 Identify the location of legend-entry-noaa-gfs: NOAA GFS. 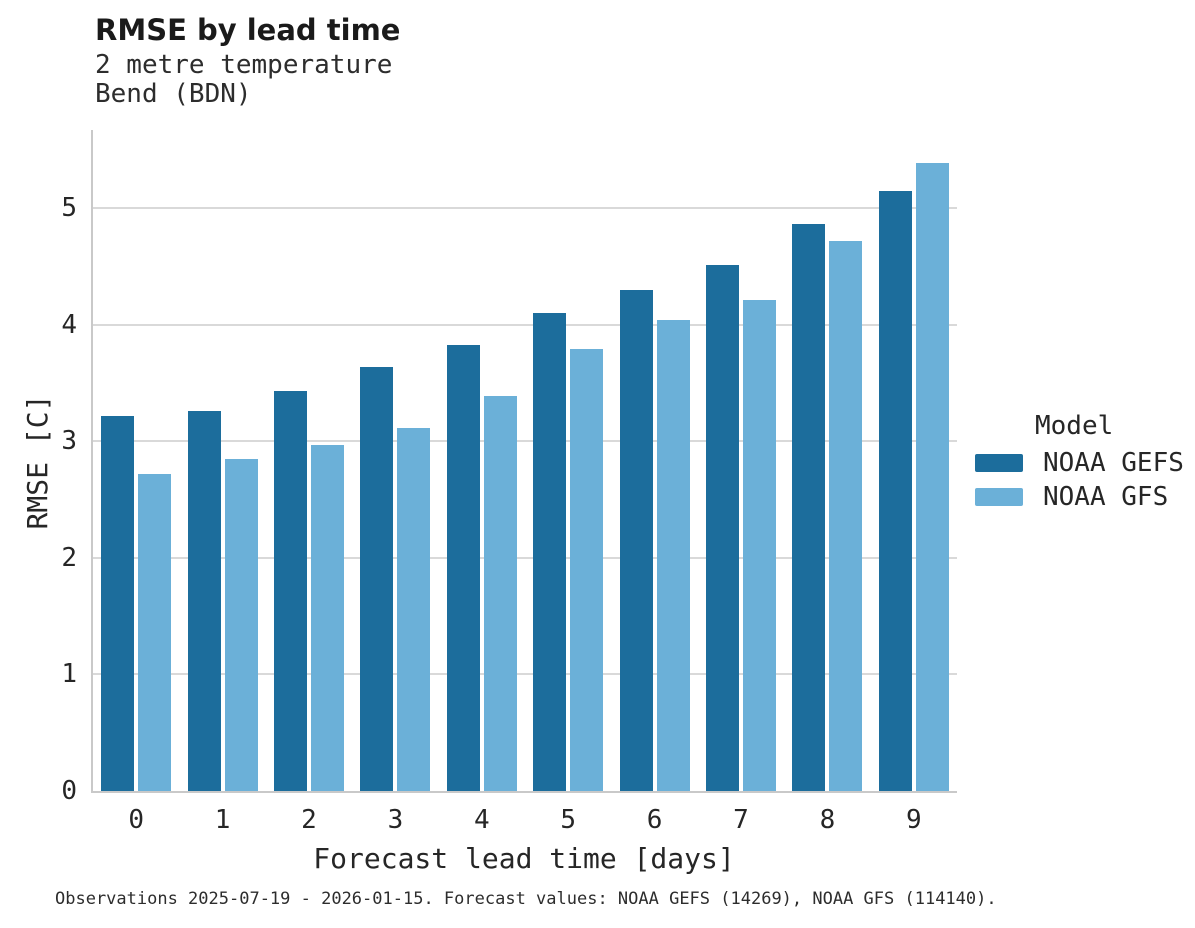
(1079, 497).